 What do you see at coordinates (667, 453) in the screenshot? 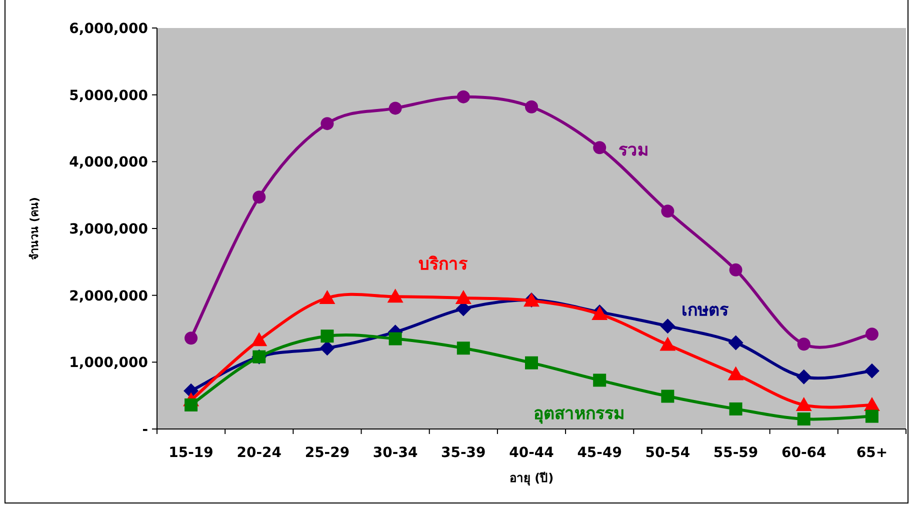
I see `x-tick-label: 50-54` at bounding box center [667, 453].